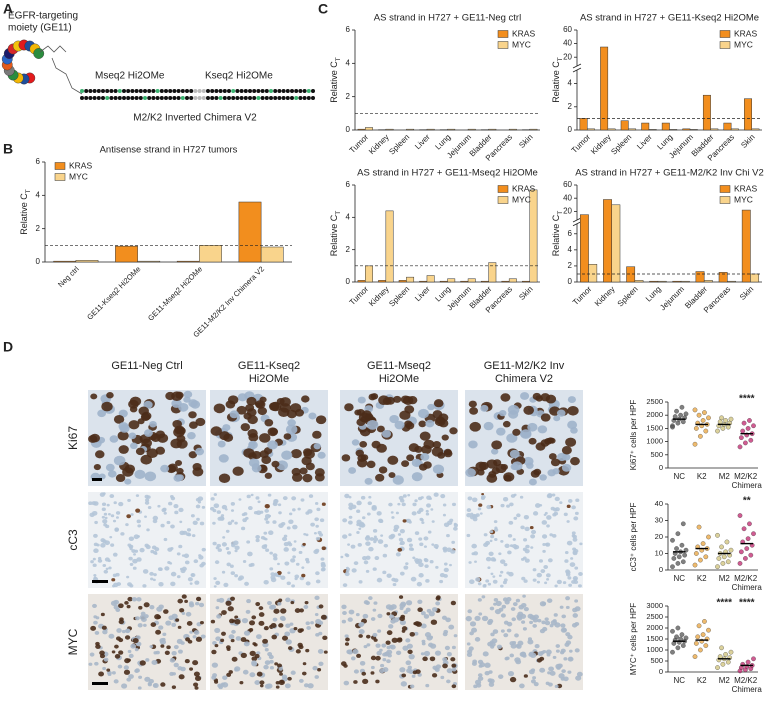 Image resolution: width=768 pixels, height=709 pixels. I want to click on y-tick-label: 1000, so click(654, 649).